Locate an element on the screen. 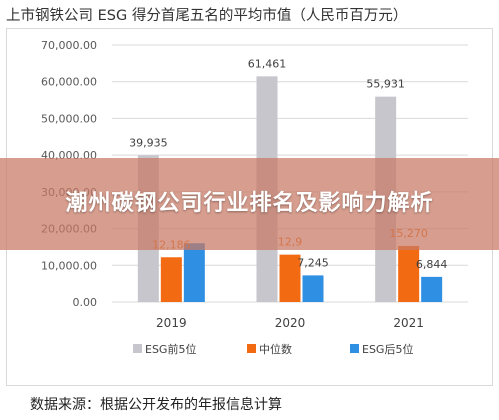 This screenshot has height=420, width=499. data-label: 39,935 is located at coordinates (148, 142).